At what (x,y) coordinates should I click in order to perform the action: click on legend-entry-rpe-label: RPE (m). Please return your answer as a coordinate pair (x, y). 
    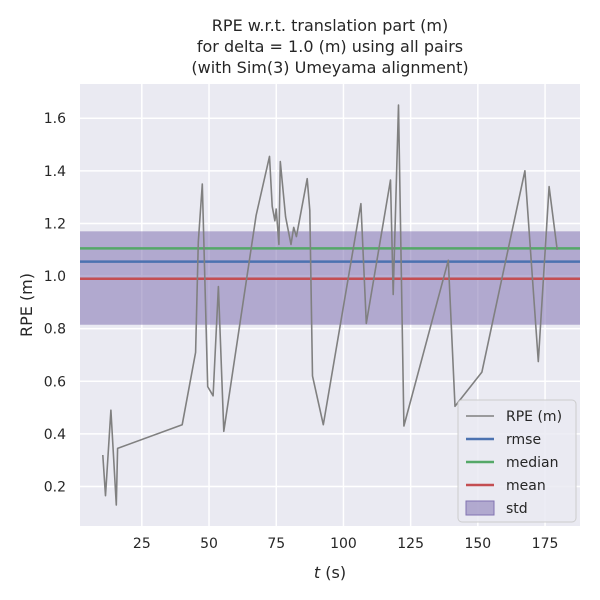
    Looking at the image, I should click on (534, 417).